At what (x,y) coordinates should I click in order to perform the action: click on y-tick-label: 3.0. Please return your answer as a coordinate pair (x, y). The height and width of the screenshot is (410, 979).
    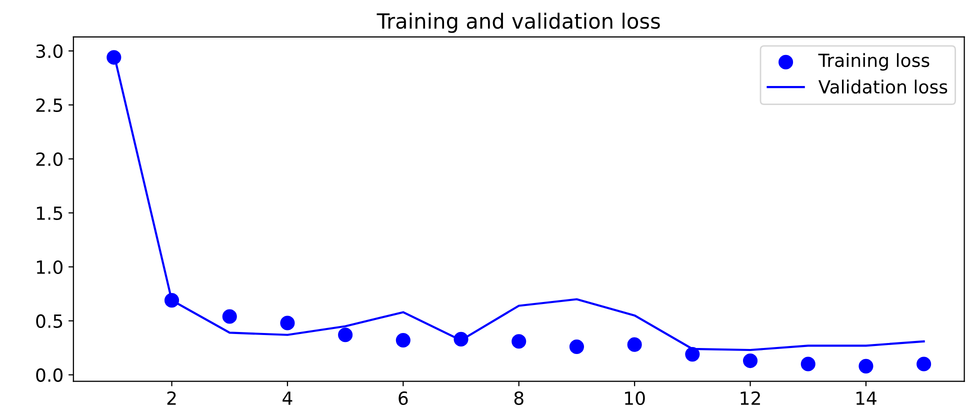
    Looking at the image, I should click on (49, 51).